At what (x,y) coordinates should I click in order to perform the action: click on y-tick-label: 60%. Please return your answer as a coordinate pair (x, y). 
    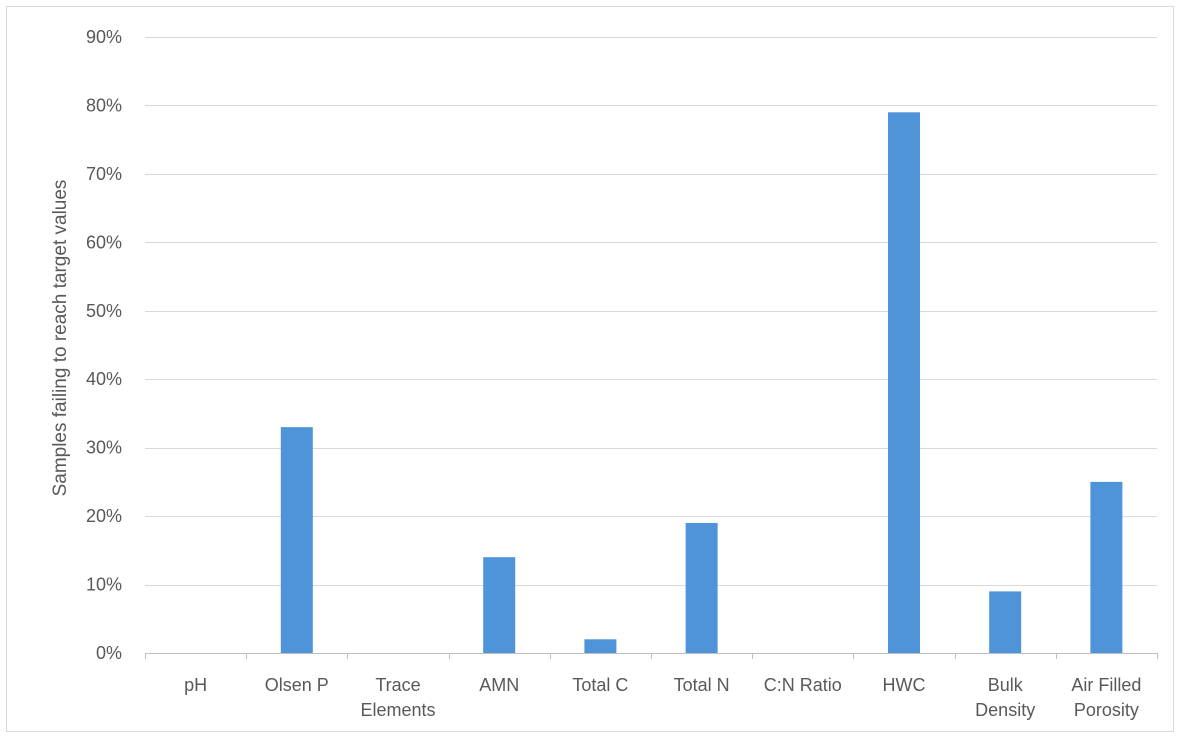
    Looking at the image, I should click on (104, 242).